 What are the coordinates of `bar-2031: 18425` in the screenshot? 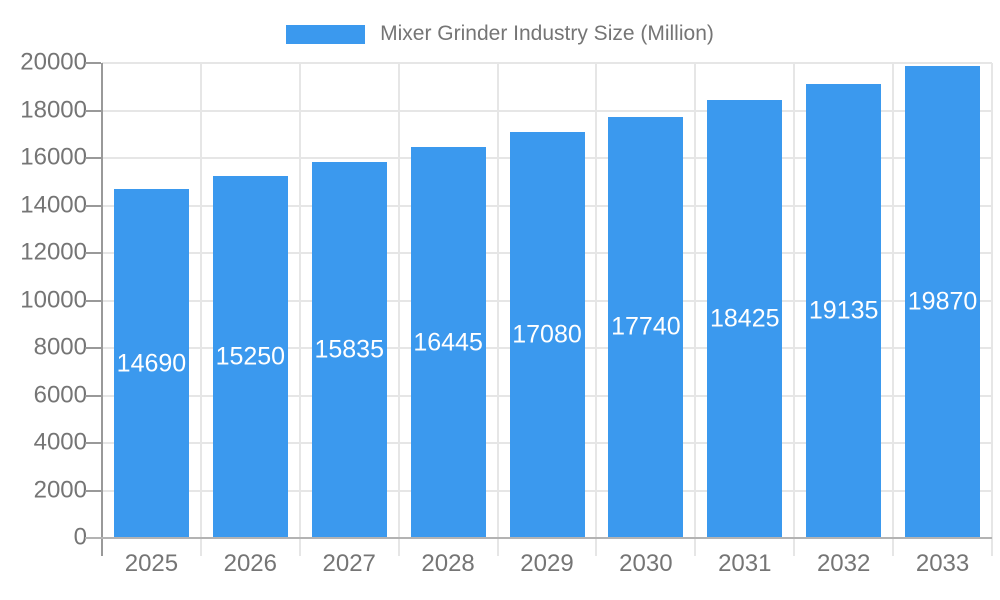 It's located at (745, 319).